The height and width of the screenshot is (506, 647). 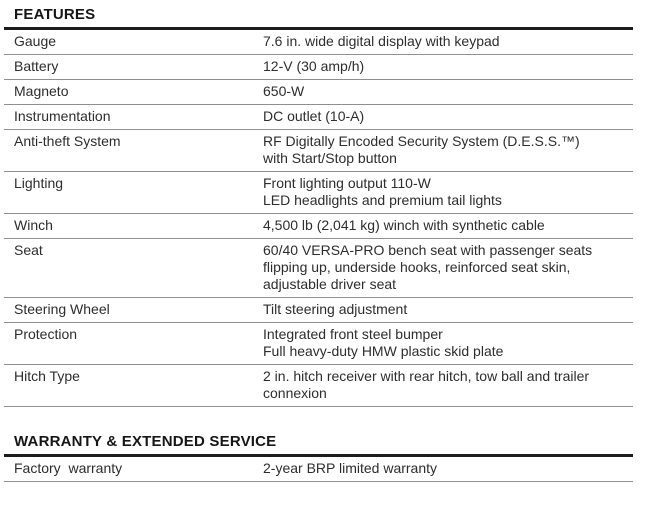 I want to click on row-value: 650-W, so click(x=448, y=92).